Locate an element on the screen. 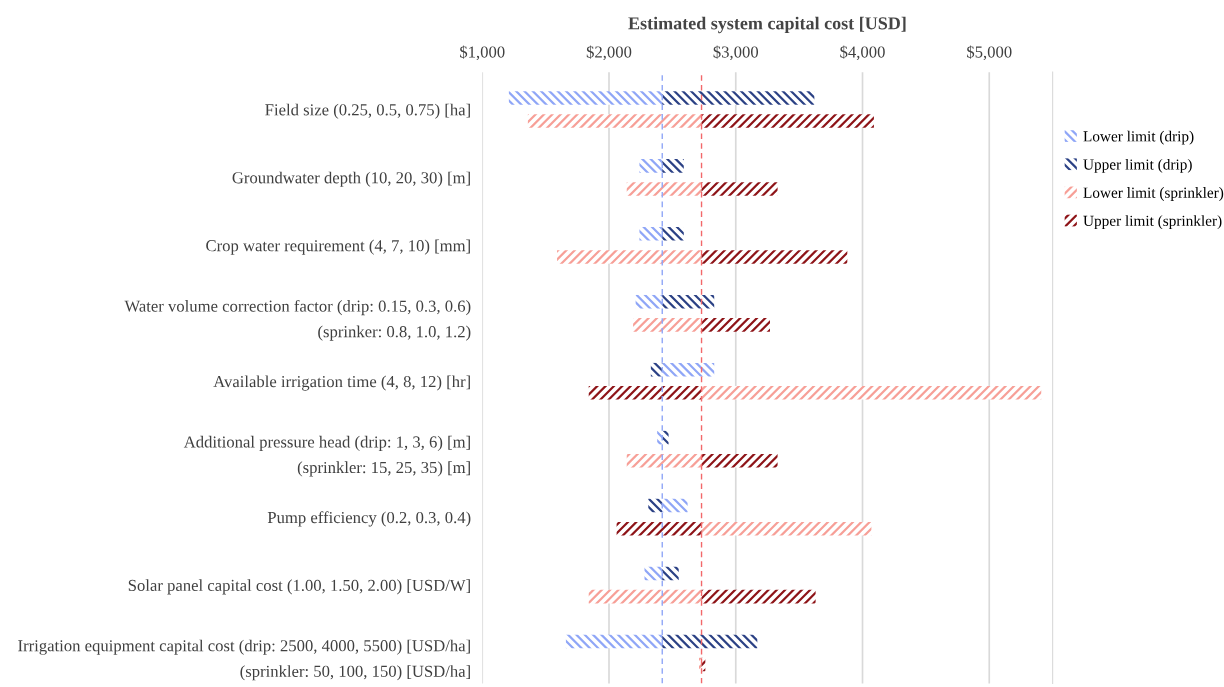 This screenshot has height=687, width=1224. y-tick-label: Solar panel capital cost (1.00, 1.50, 2.00) [USD/W] is located at coordinates (299, 587).